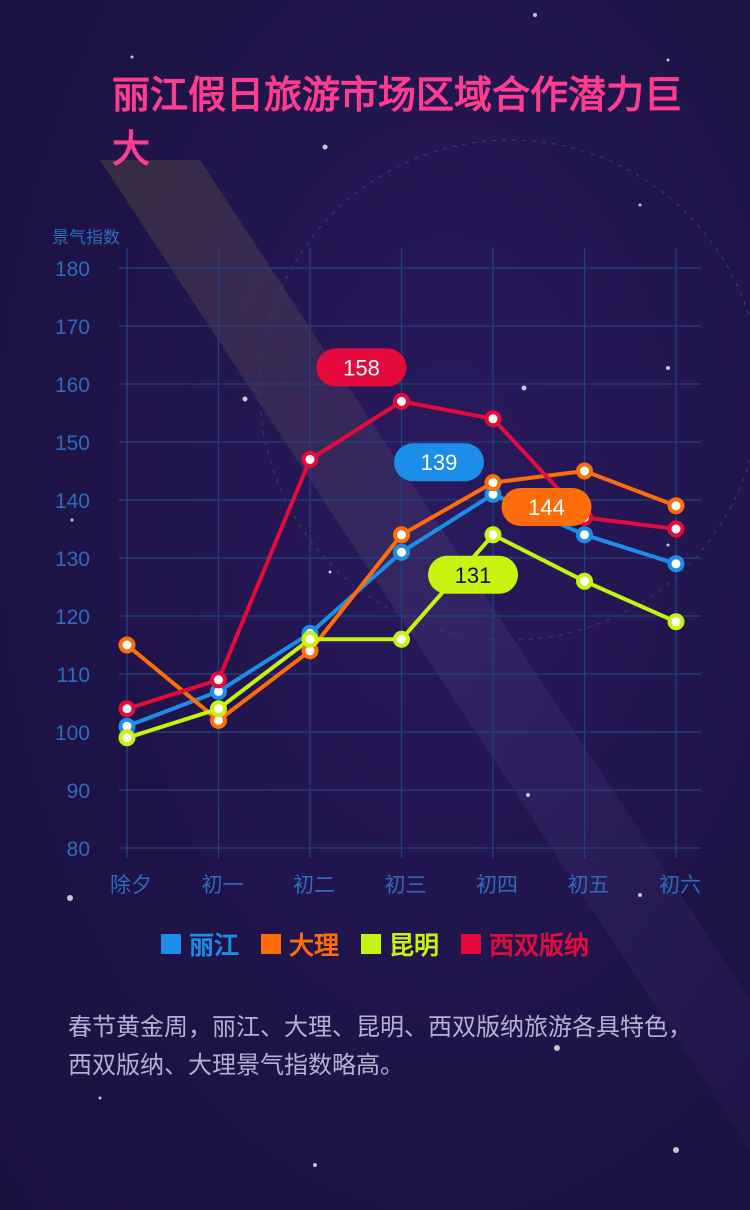  I want to click on annotation-label: 144, so click(546, 507).